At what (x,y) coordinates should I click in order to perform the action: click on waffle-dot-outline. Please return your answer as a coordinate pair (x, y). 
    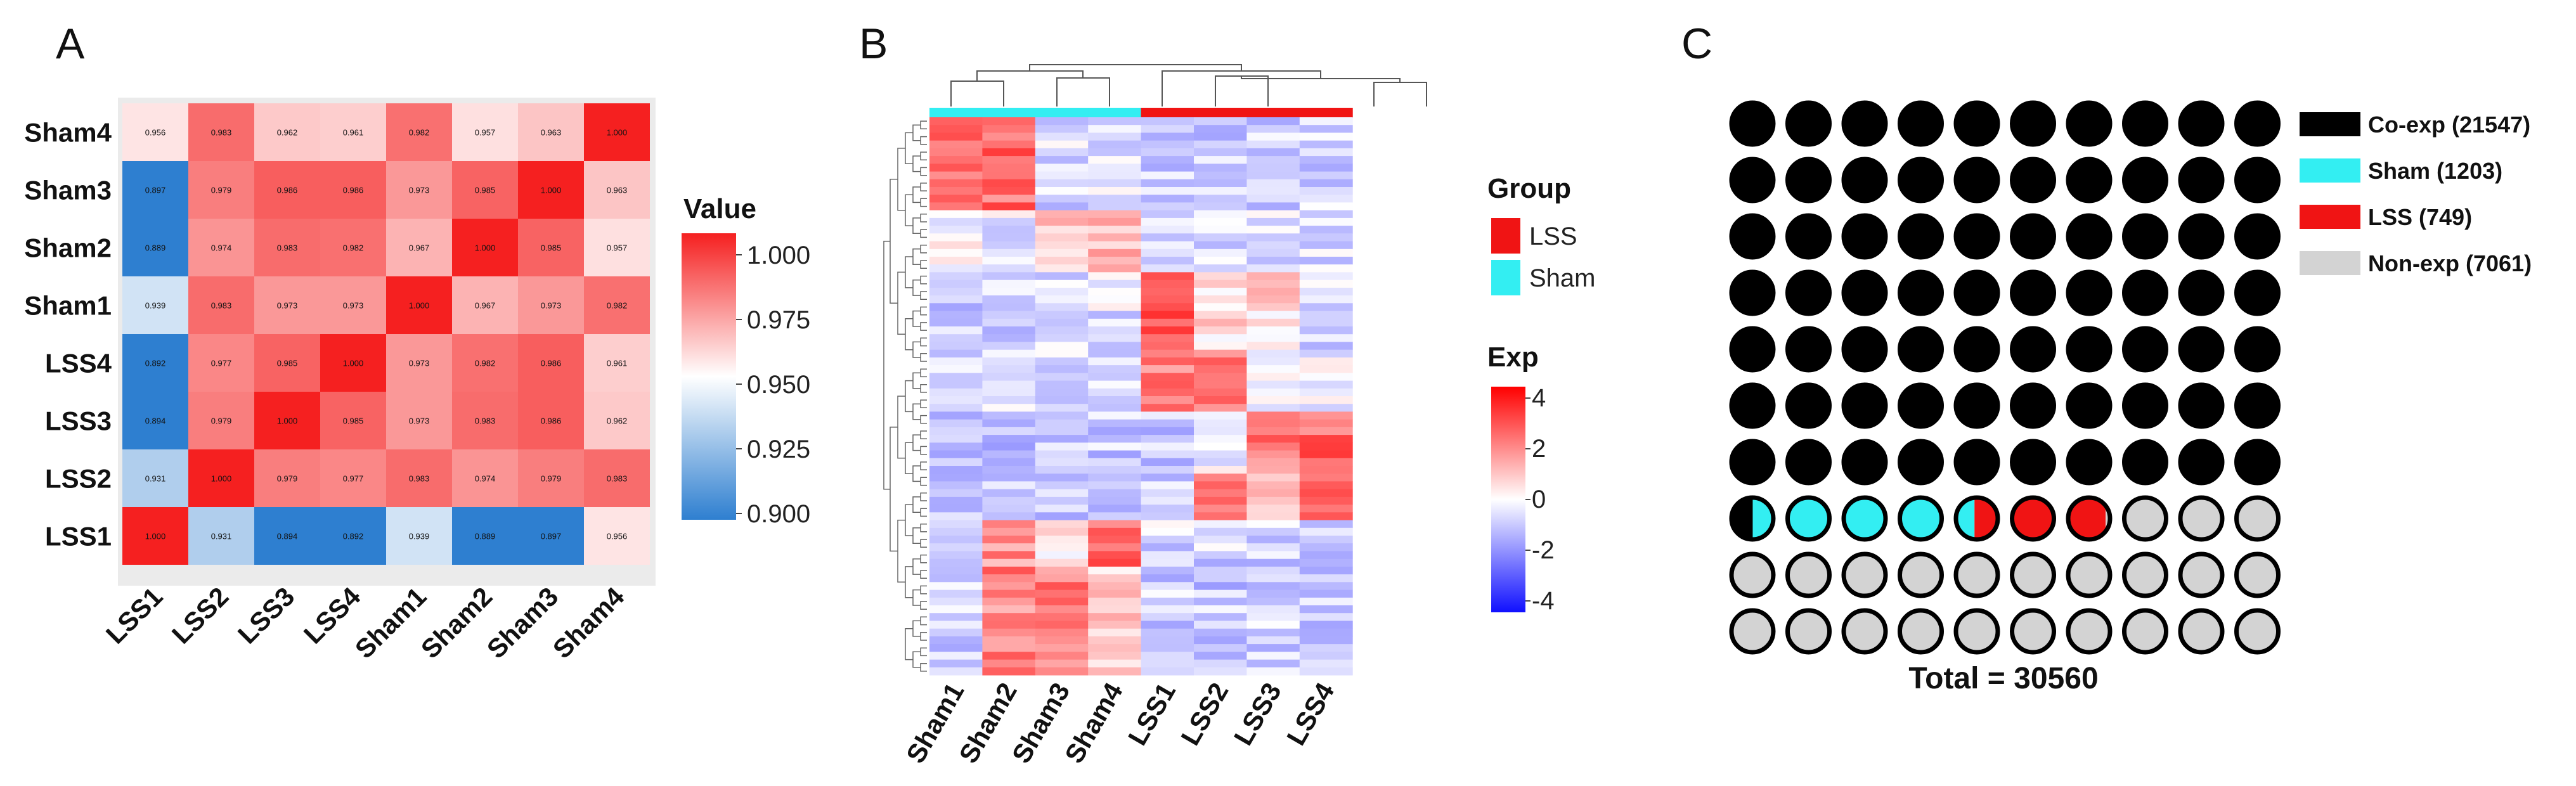
    Looking at the image, I should click on (1752, 518).